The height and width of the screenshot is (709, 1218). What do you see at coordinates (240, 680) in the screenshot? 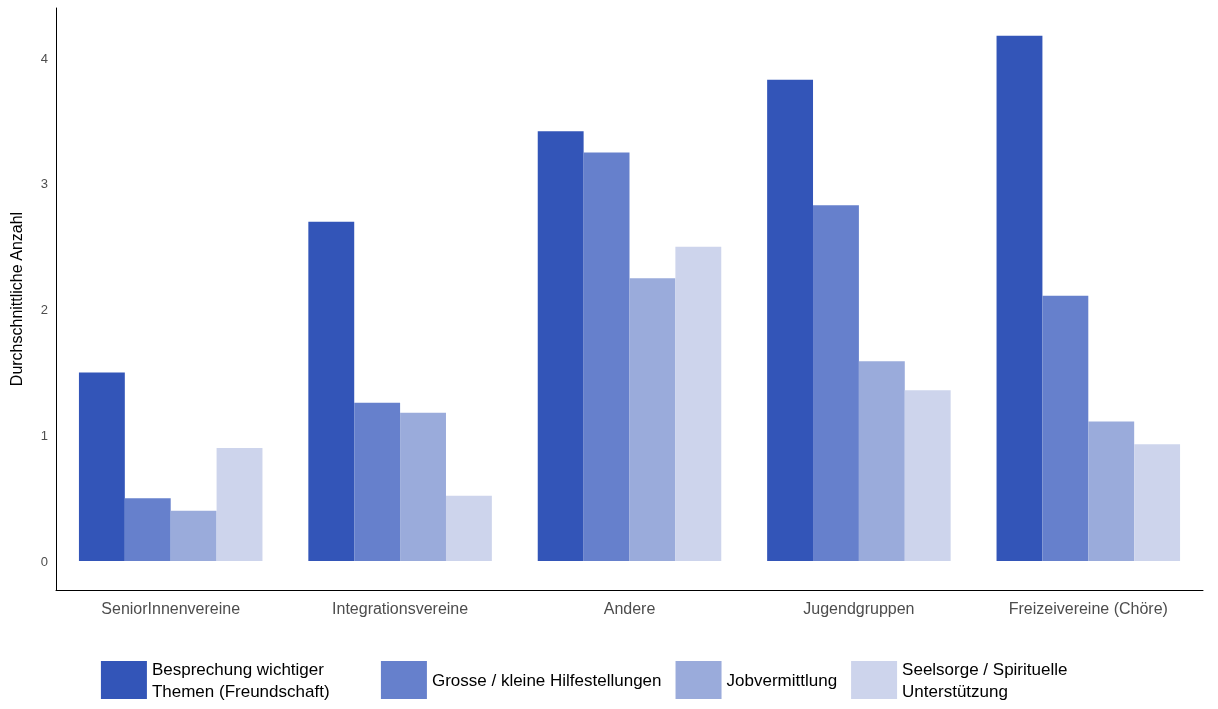
I see `legend-label: Besprechung wichtiger Themen (Freundschaft)` at bounding box center [240, 680].